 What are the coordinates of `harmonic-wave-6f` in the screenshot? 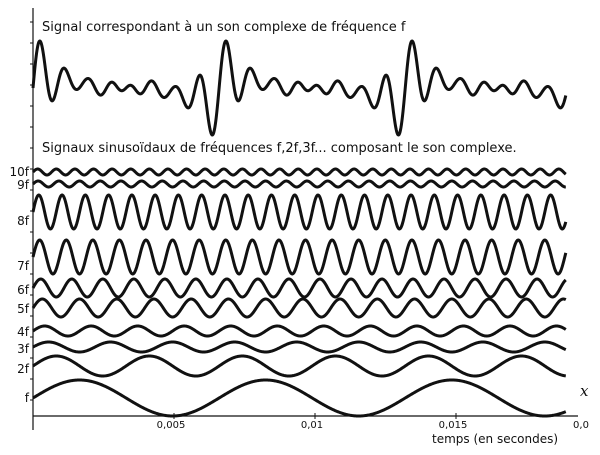 It's located at (299, 288).